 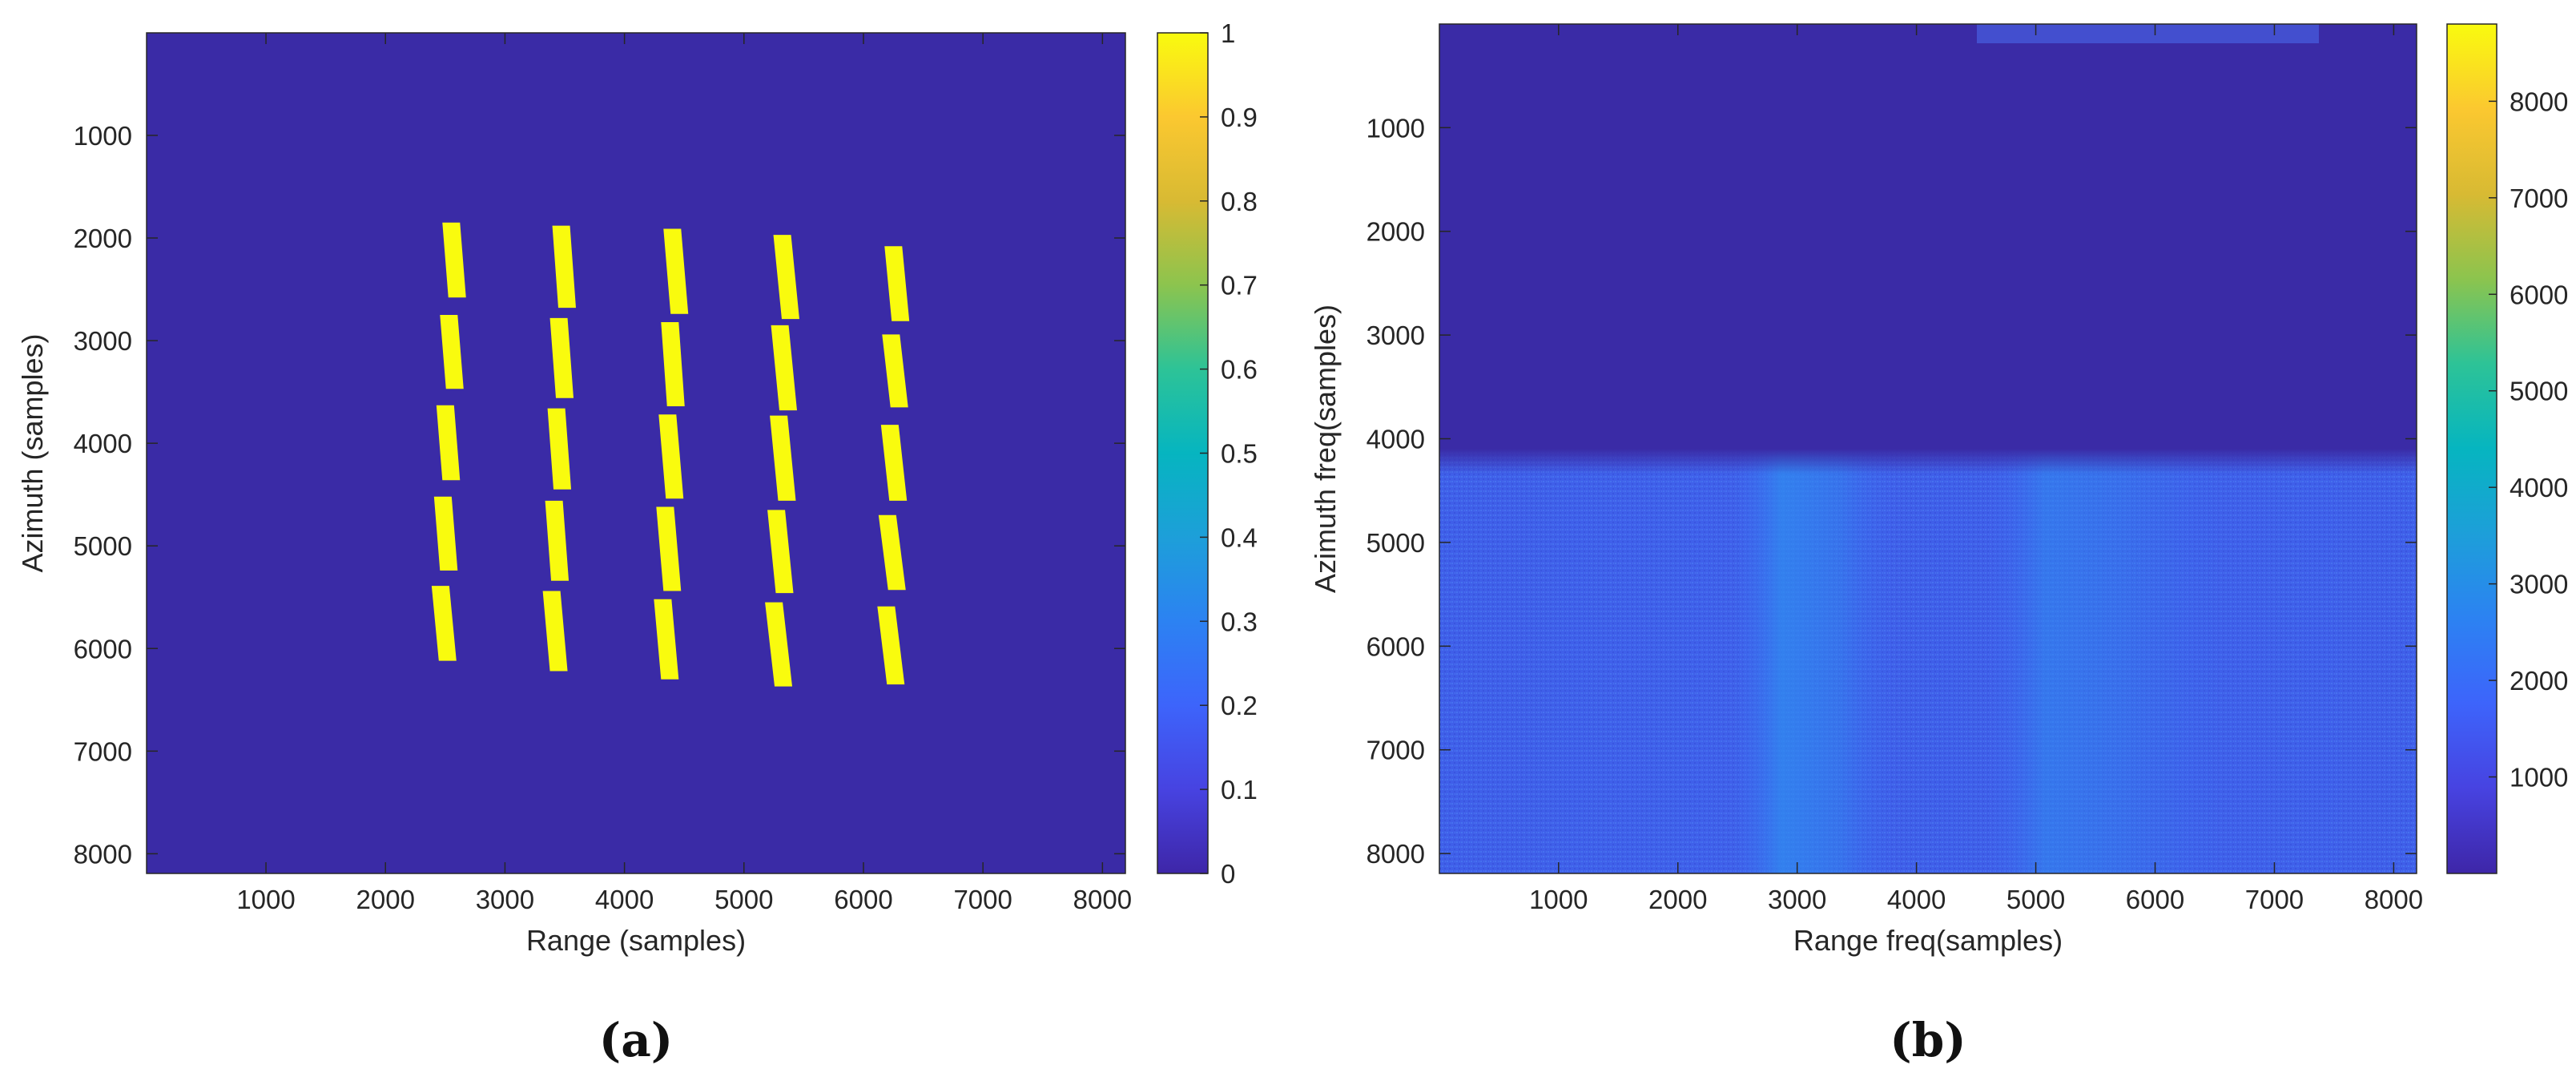 I want to click on b-y-tick-label-6: 7000, so click(x=1396, y=750).